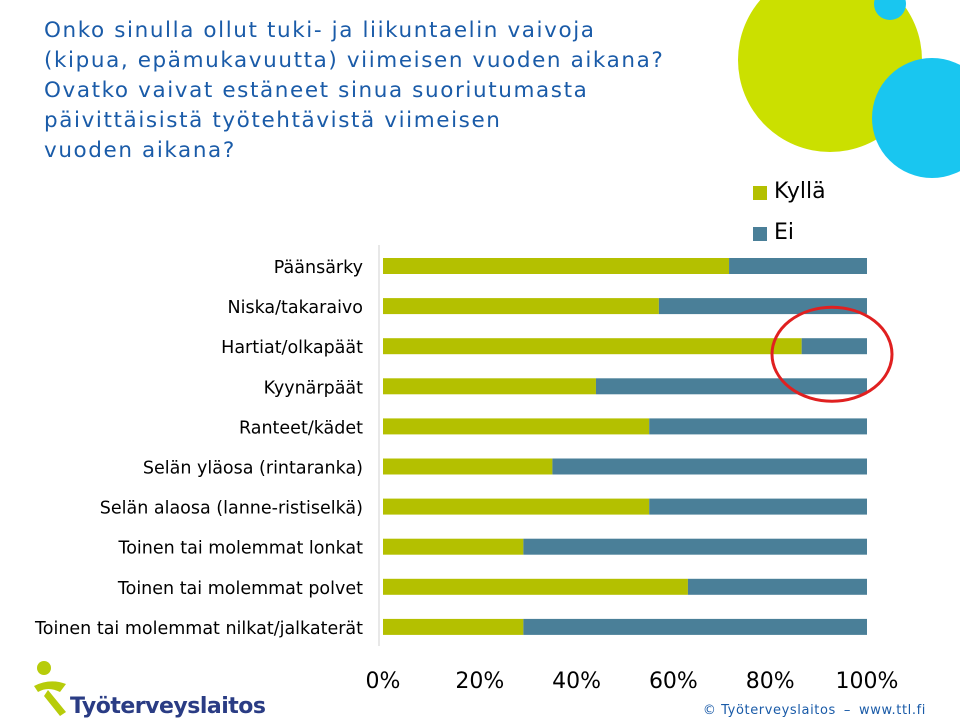 The image size is (960, 727). What do you see at coordinates (760, 234) in the screenshot?
I see `legend-swatch-ei` at bounding box center [760, 234].